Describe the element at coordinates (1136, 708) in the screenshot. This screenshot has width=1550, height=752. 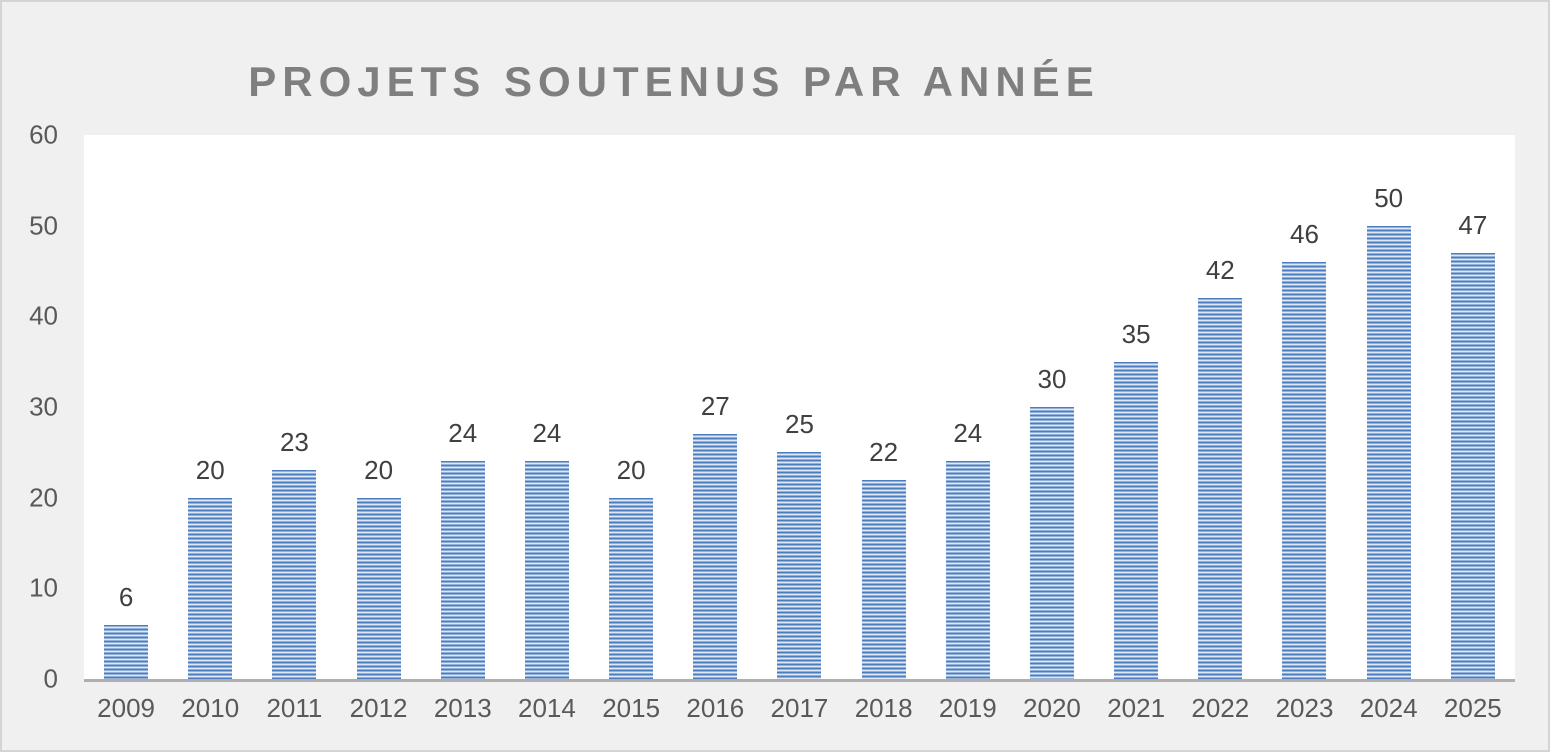
I see `x-tick-label: 2021` at that location.